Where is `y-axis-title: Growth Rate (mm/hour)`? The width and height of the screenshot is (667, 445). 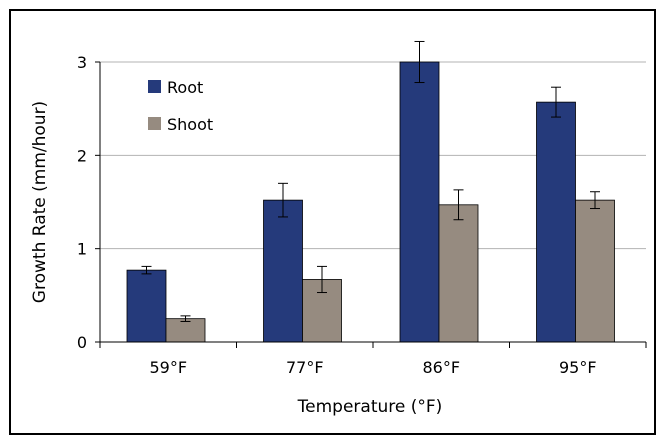 y-axis-title: Growth Rate (mm/hour) is located at coordinates (40, 202).